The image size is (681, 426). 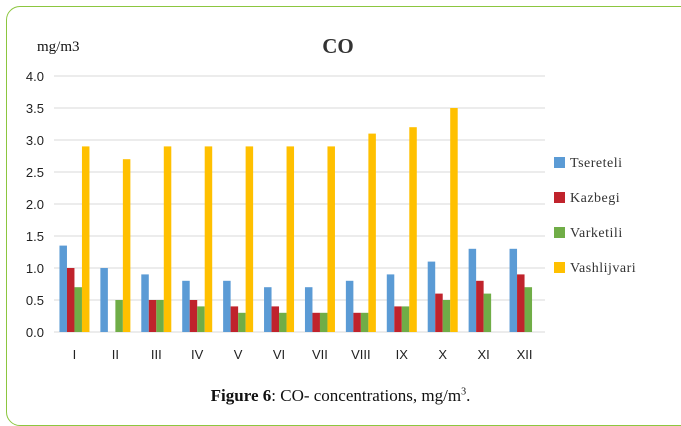 What do you see at coordinates (35, 300) in the screenshot?
I see `y-tick-label: 0.5` at bounding box center [35, 300].